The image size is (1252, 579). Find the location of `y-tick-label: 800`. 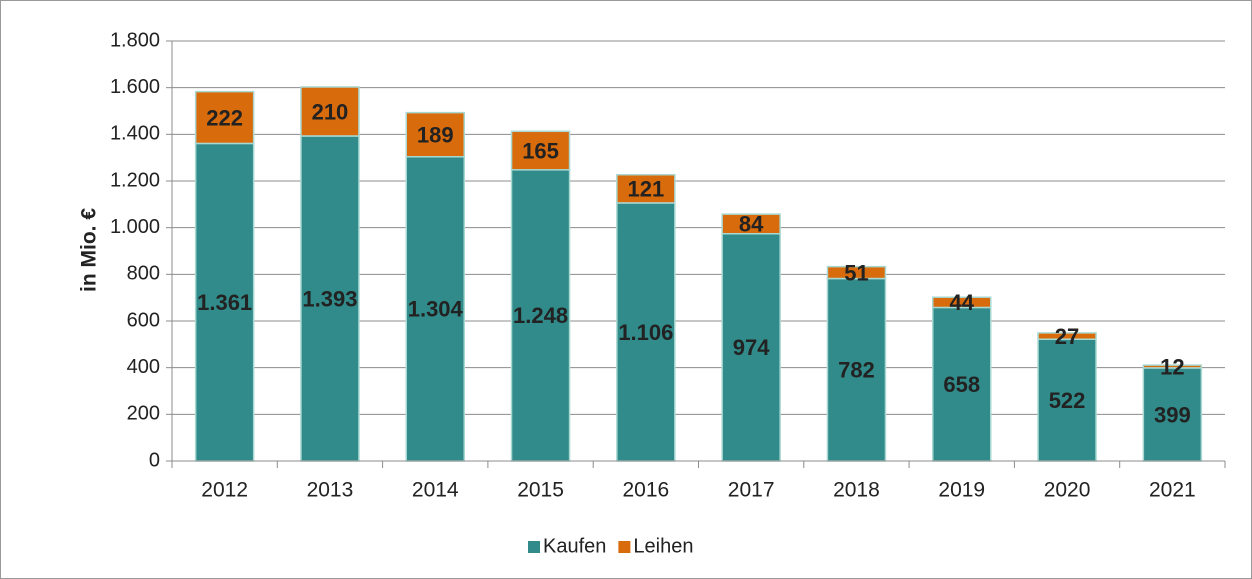

y-tick-label: 800 is located at coordinates (143, 274).